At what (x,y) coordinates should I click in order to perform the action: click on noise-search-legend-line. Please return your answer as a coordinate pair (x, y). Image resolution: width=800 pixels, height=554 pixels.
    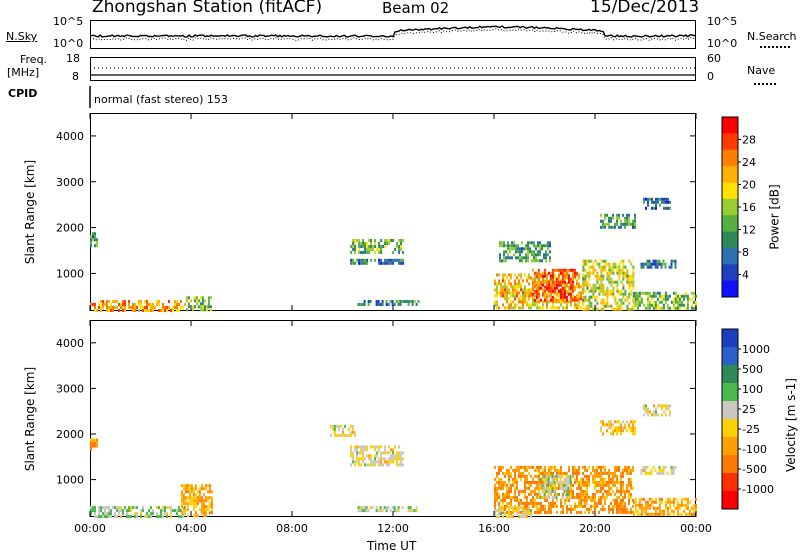
    Looking at the image, I should click on (775, 47).